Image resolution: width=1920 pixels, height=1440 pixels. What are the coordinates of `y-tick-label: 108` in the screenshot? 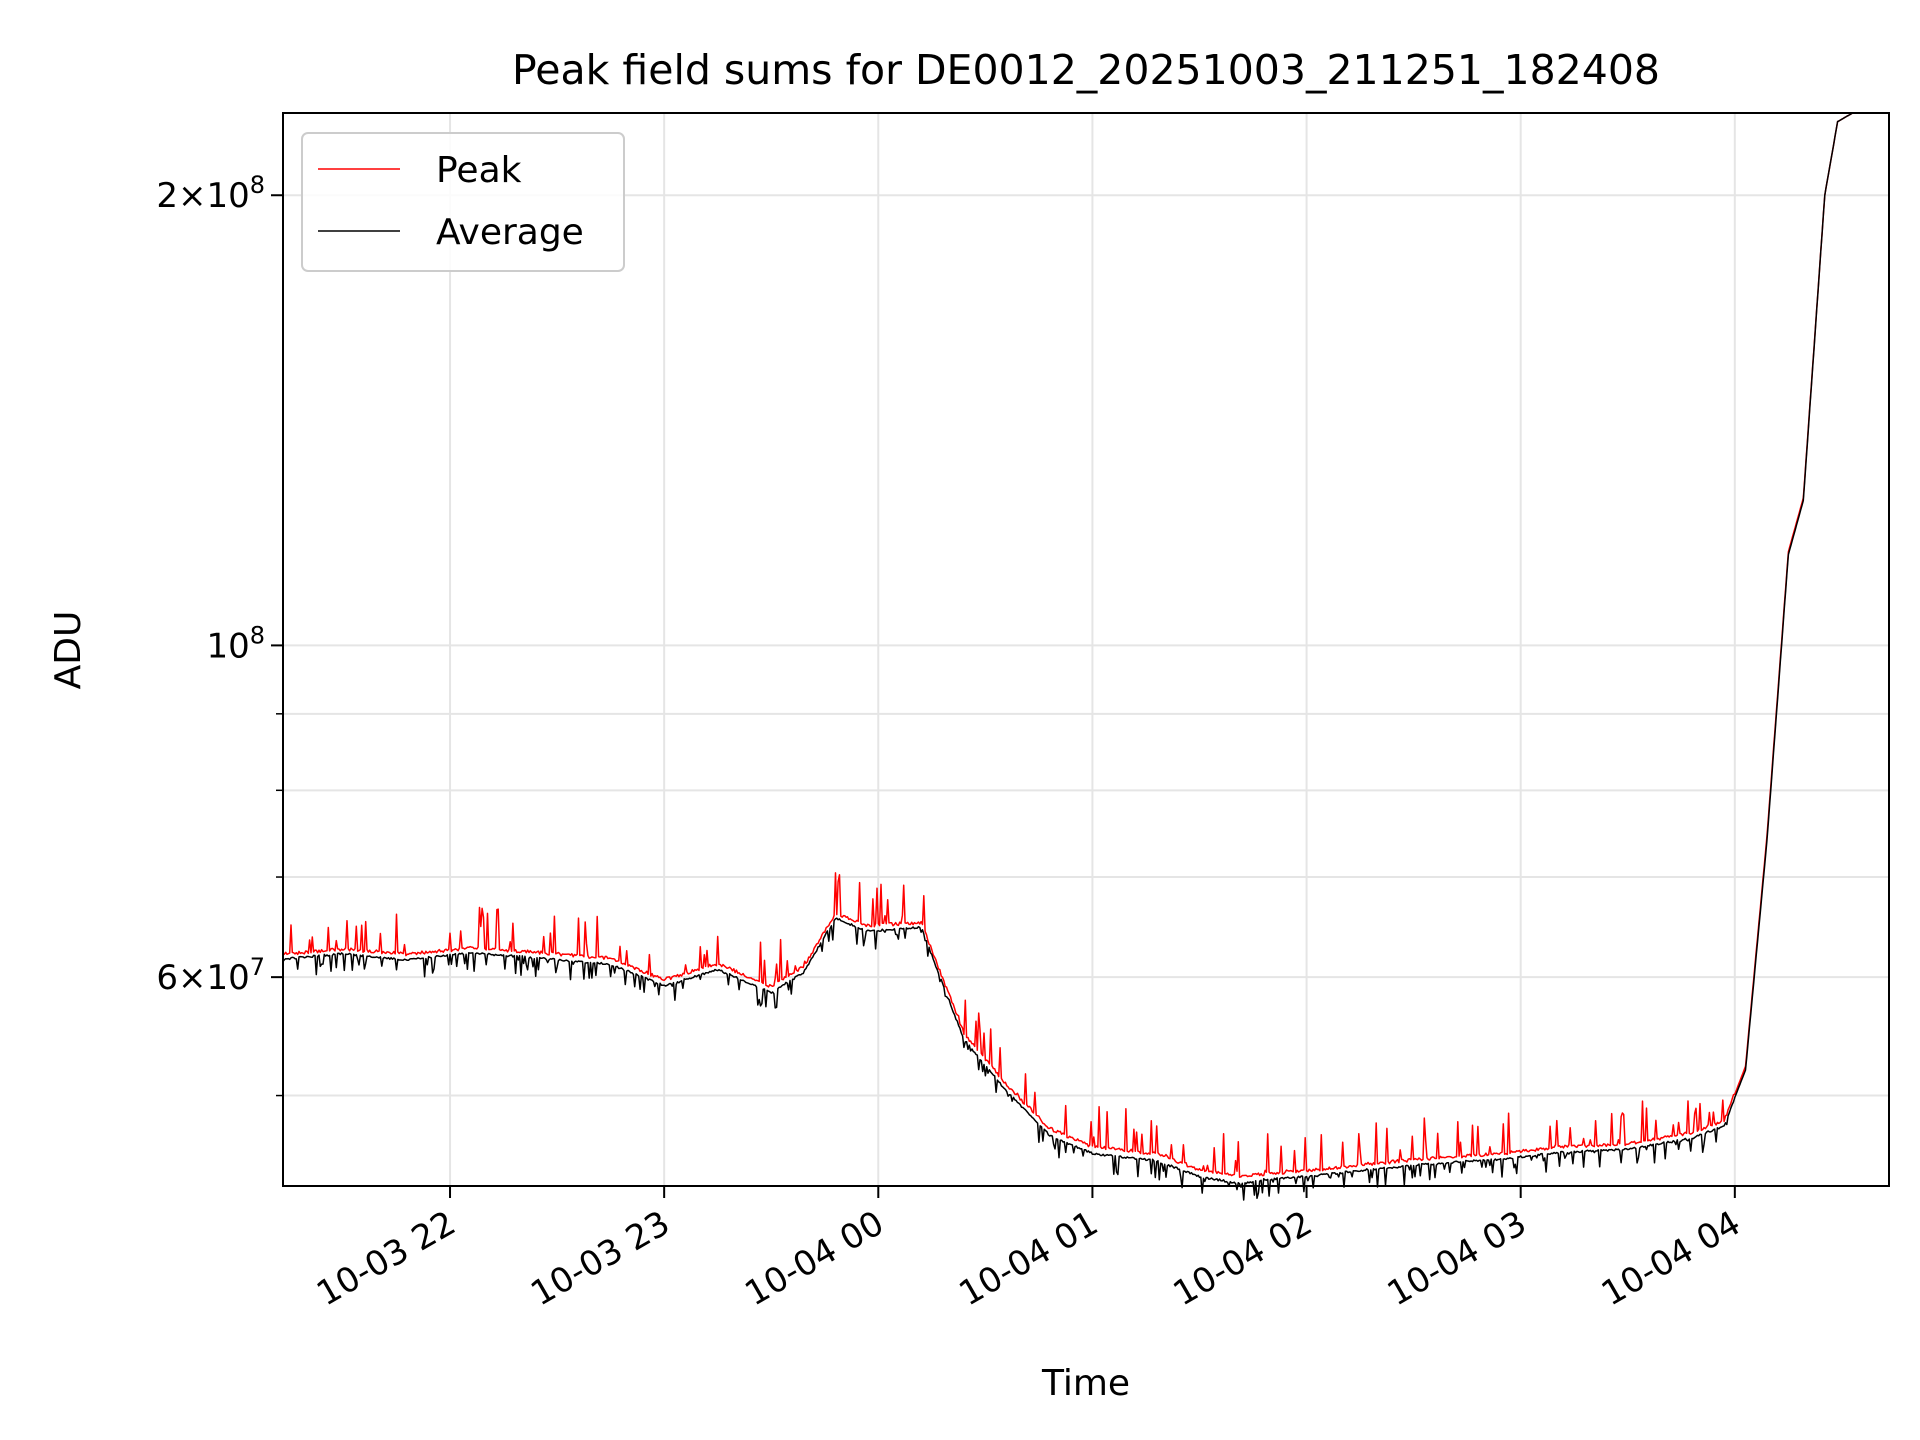 It's located at (235, 643).